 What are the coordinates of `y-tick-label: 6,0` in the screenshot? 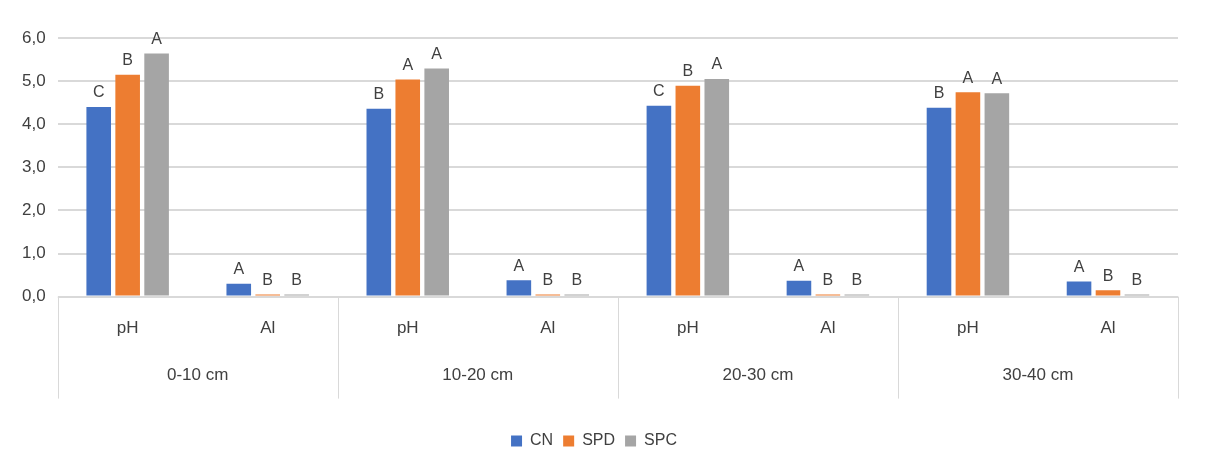 It's located at (33, 37).